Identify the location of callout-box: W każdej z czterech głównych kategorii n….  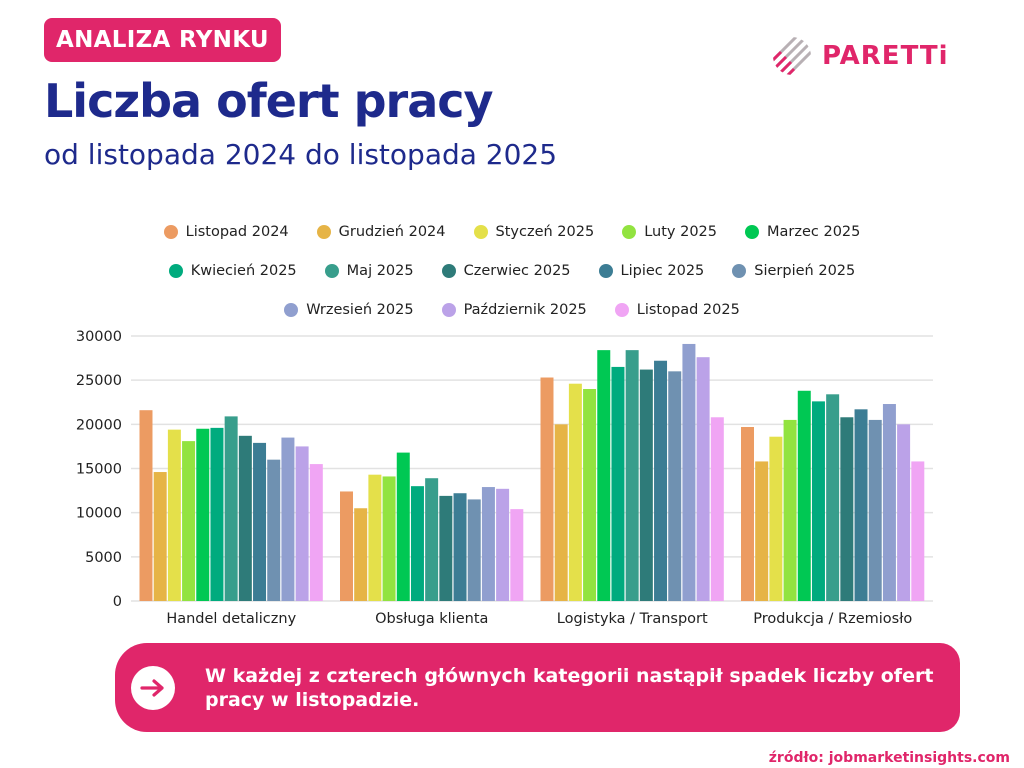
(537, 687).